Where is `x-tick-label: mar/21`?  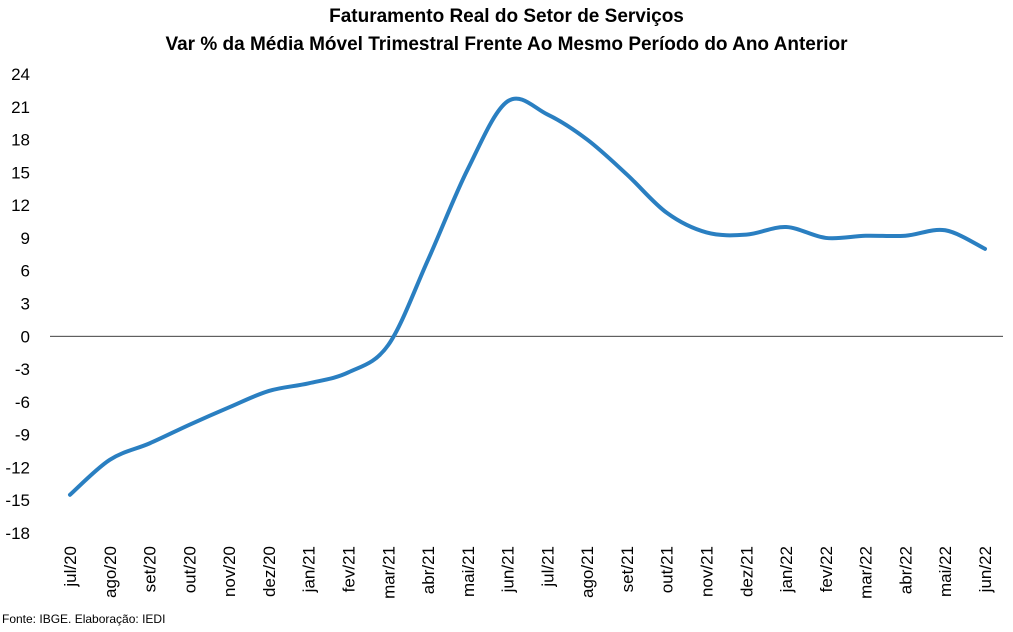
x-tick-label: mar/21 is located at coordinates (388, 572).